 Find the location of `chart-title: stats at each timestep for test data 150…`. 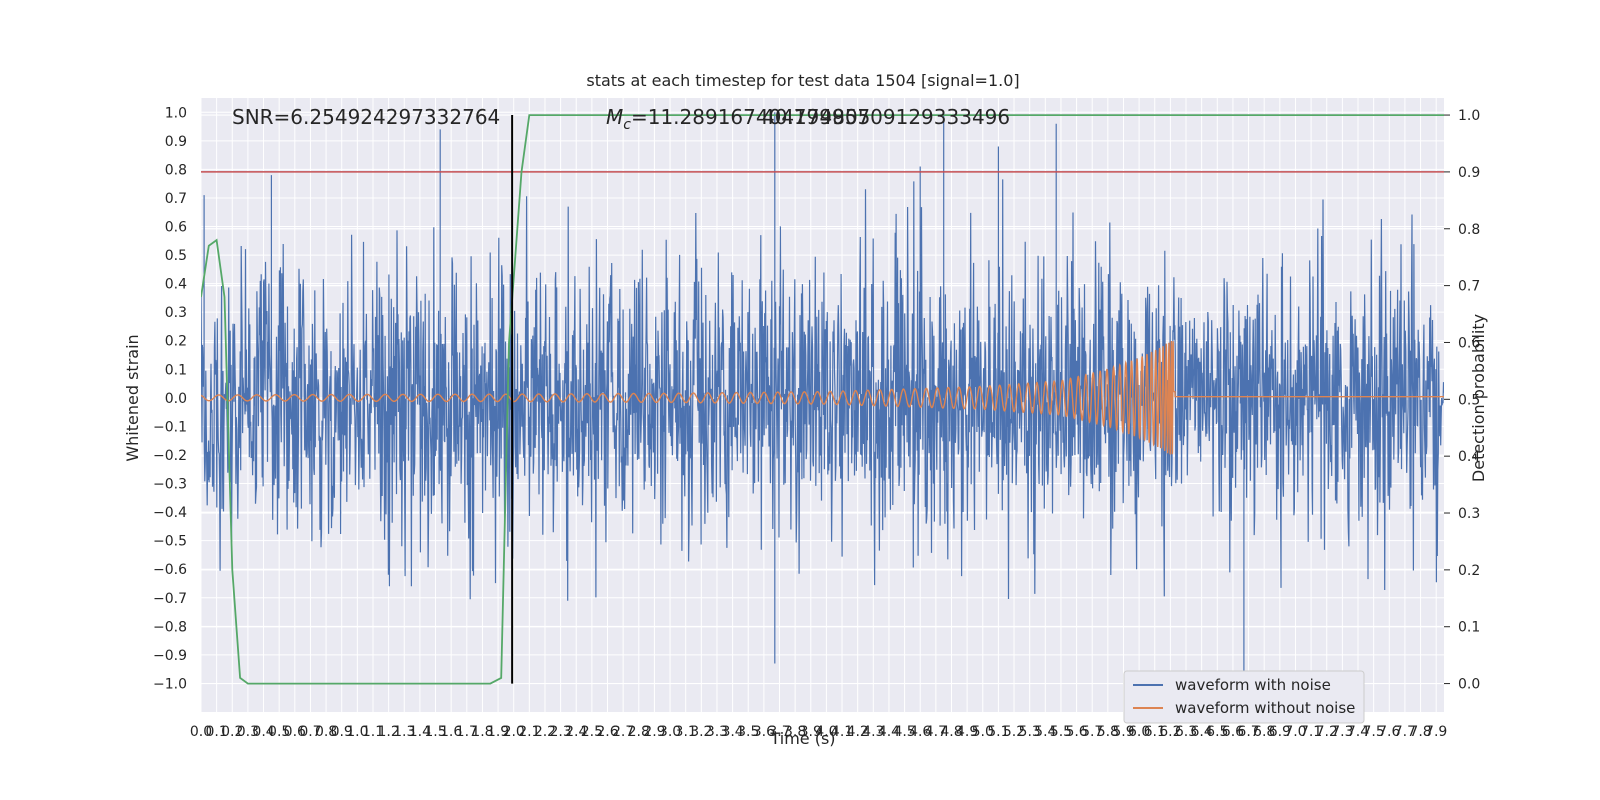

chart-title: stats at each timestep for test data 150… is located at coordinates (802, 80).